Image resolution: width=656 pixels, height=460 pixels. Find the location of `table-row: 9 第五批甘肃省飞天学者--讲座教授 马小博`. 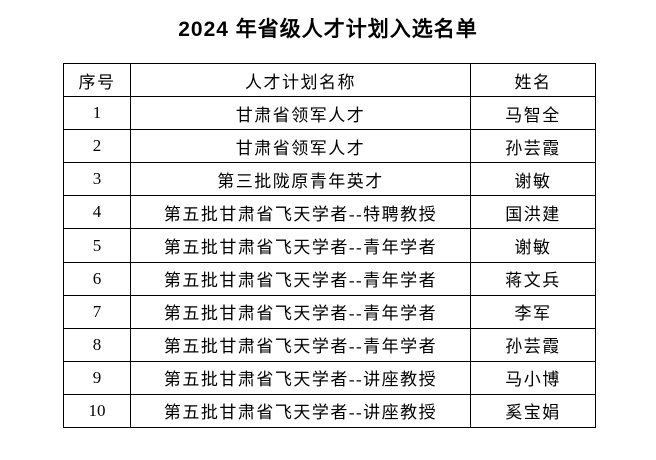

table-row: 9 第五批甘肃省飞天学者--讲座教授 马小博 is located at coordinates (329, 377).